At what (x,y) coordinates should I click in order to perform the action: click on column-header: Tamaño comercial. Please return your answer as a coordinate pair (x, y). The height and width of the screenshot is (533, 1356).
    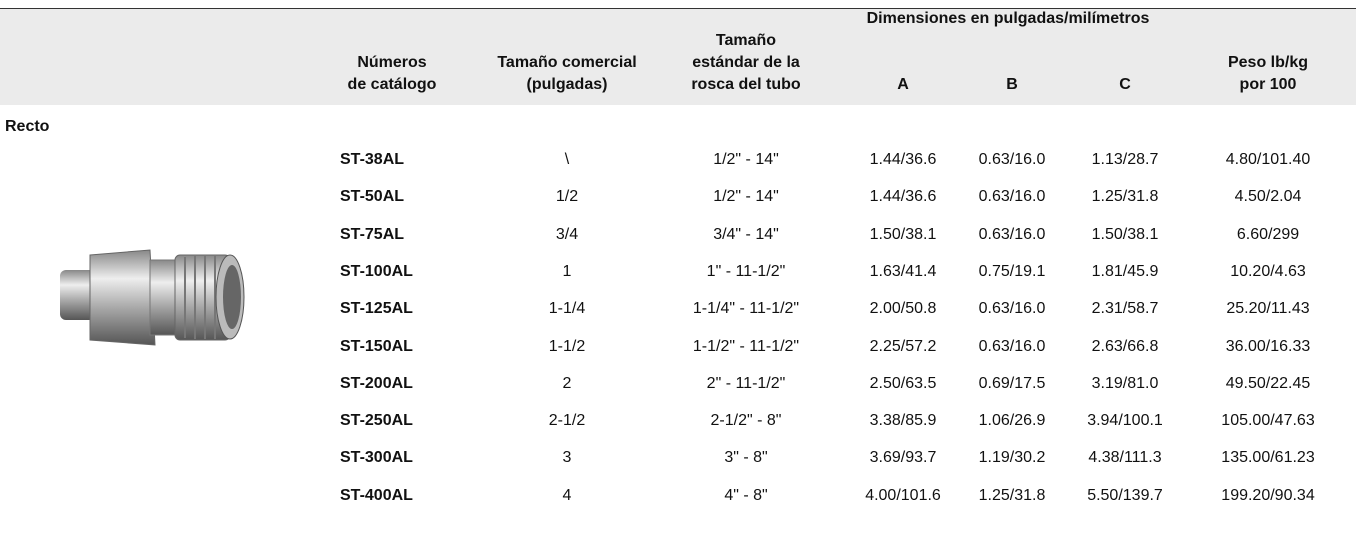
    Looking at the image, I should click on (567, 62).